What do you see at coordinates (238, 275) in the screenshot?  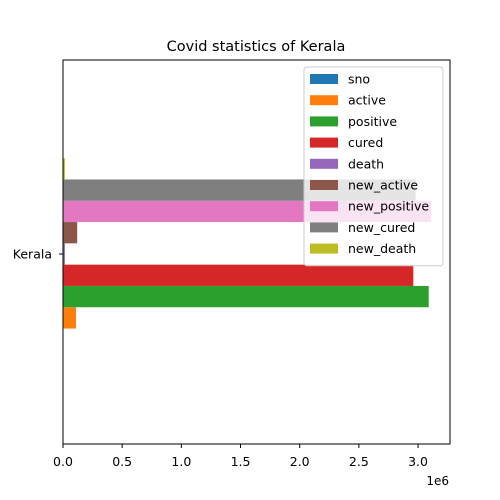 I see `bar-cured` at bounding box center [238, 275].